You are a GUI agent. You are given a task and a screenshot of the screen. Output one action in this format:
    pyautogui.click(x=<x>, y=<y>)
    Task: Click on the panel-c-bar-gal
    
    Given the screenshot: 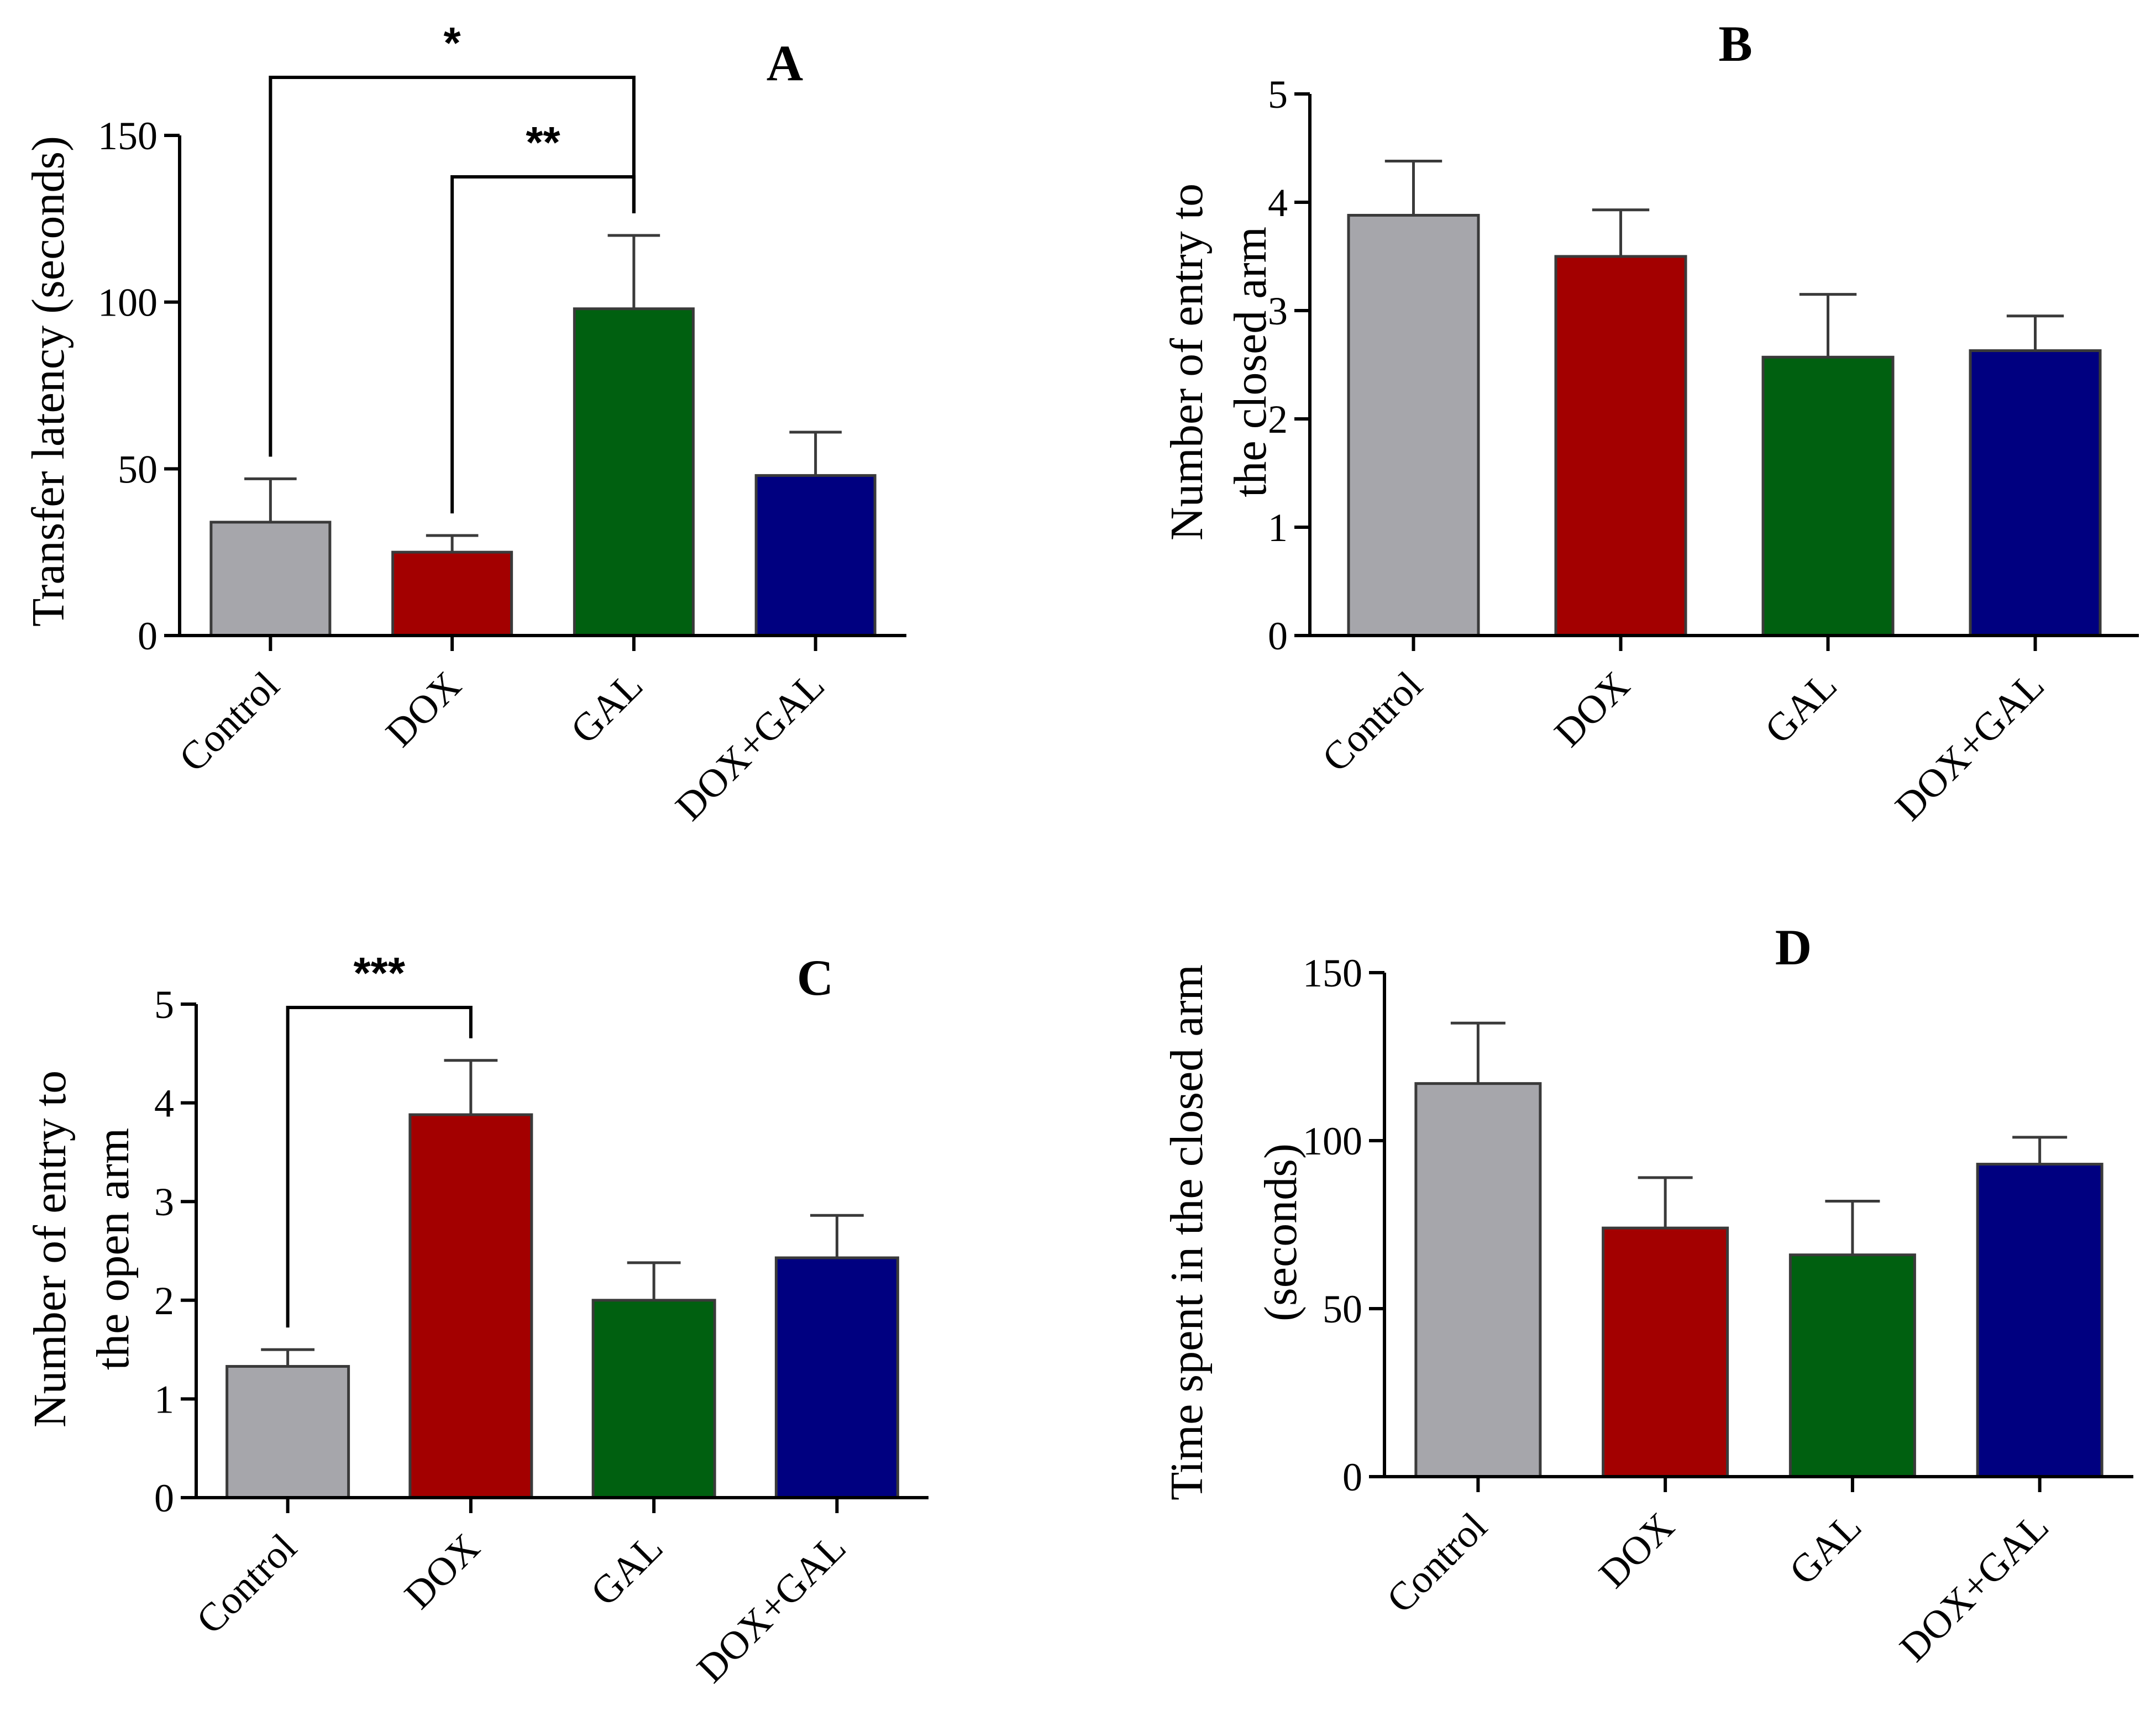 What is the action you would take?
    pyautogui.click(x=653, y=1399)
    